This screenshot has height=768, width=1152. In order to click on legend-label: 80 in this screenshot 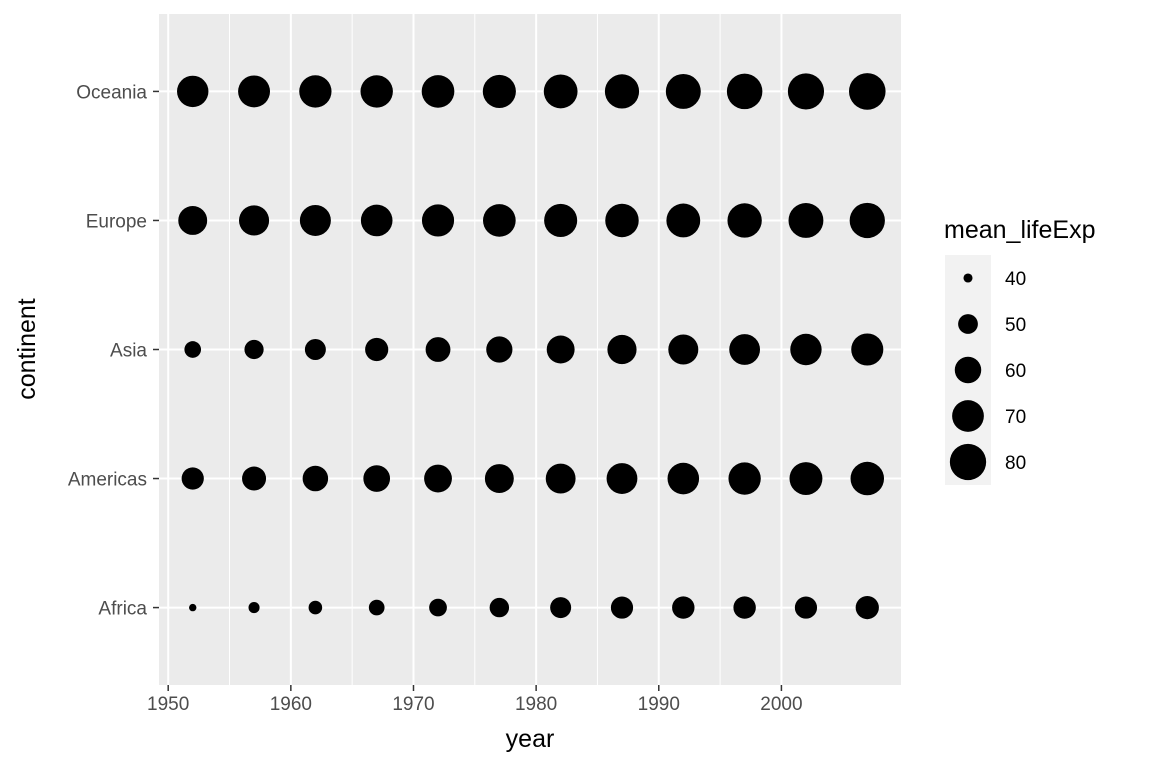, I will do `click(1015, 463)`.